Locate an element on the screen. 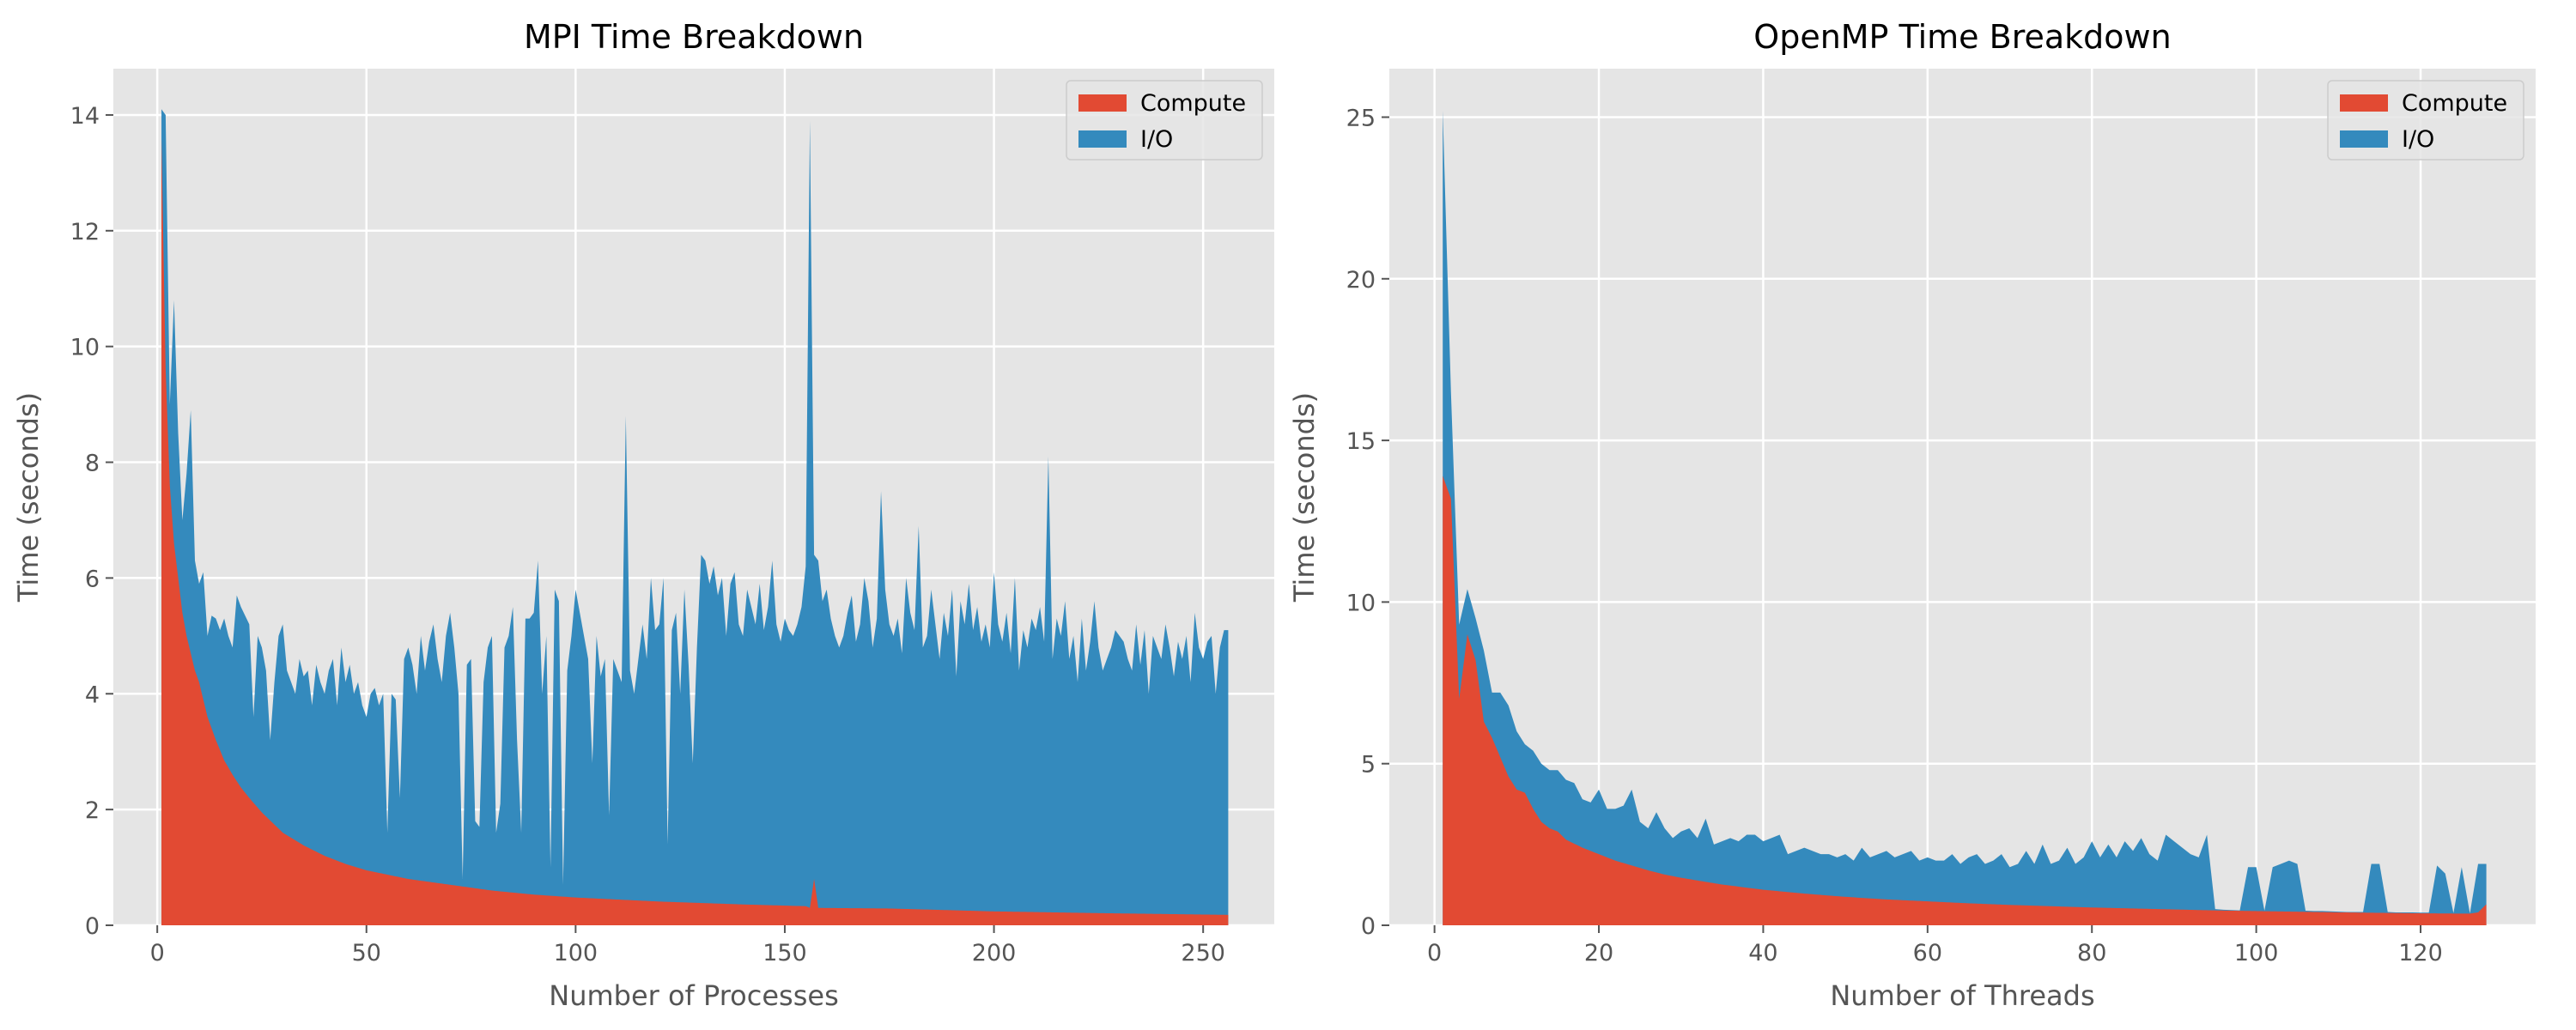 Image resolution: width=2576 pixels, height=1030 pixels. openmp-ytick-label: 15 is located at coordinates (1361, 441).